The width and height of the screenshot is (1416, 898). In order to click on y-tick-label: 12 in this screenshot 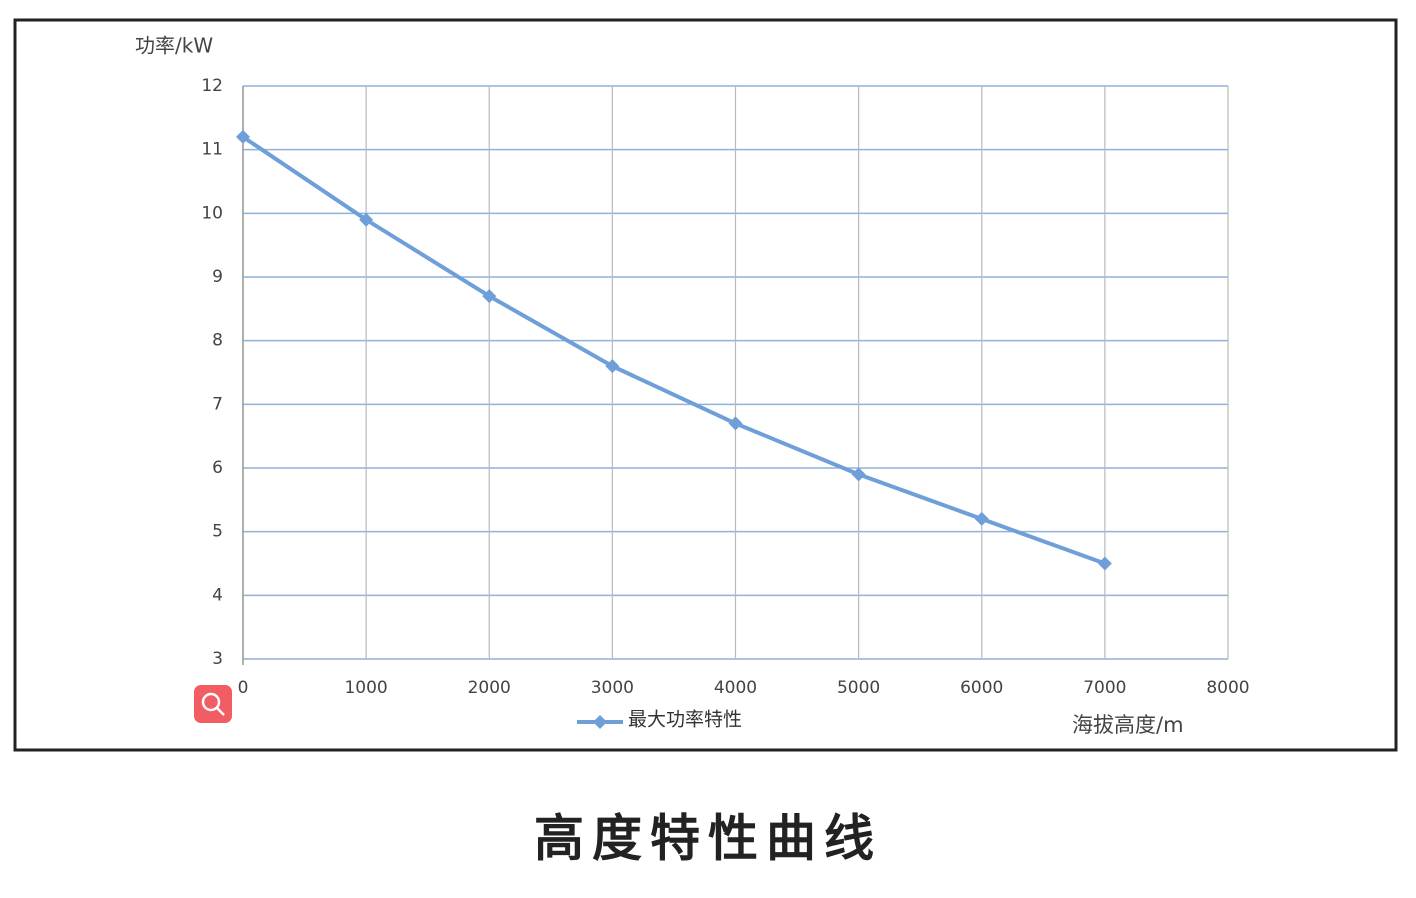, I will do `click(212, 86)`.